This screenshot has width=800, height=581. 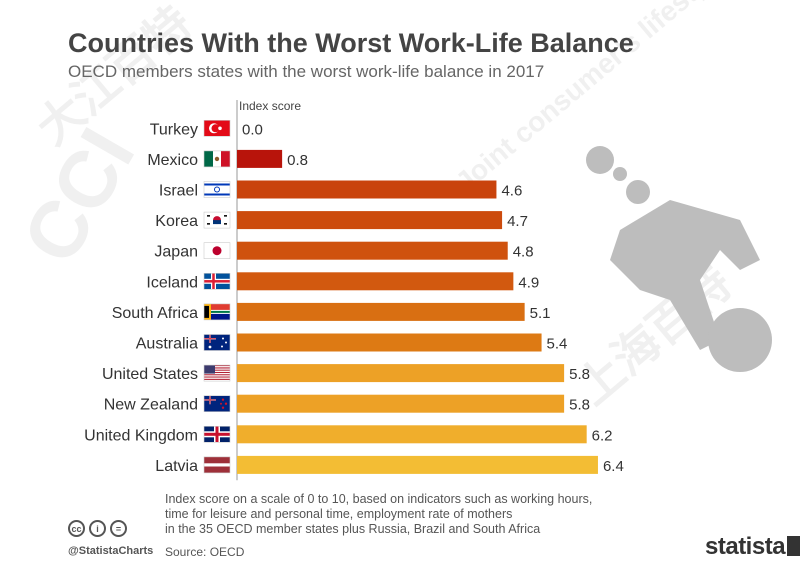 I want to click on license-icons: cc i =, so click(x=97, y=528).